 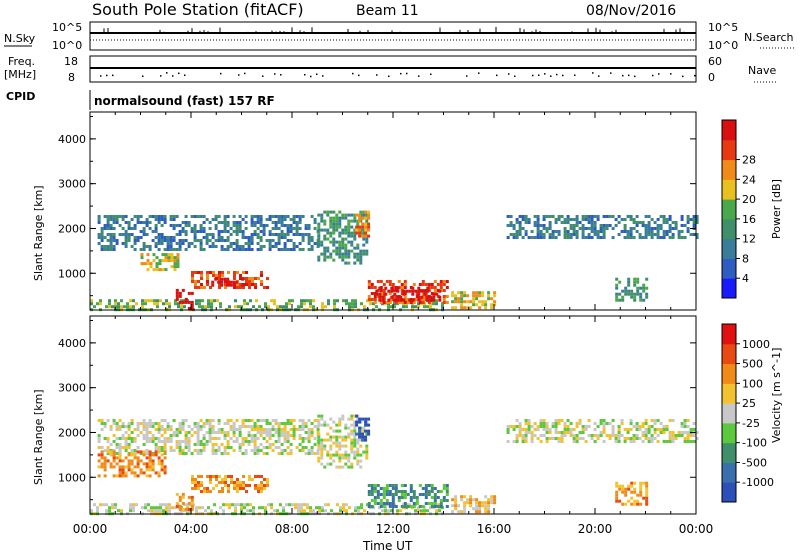 What do you see at coordinates (72, 228) in the screenshot?
I see `power-ytick-label: 2000` at bounding box center [72, 228].